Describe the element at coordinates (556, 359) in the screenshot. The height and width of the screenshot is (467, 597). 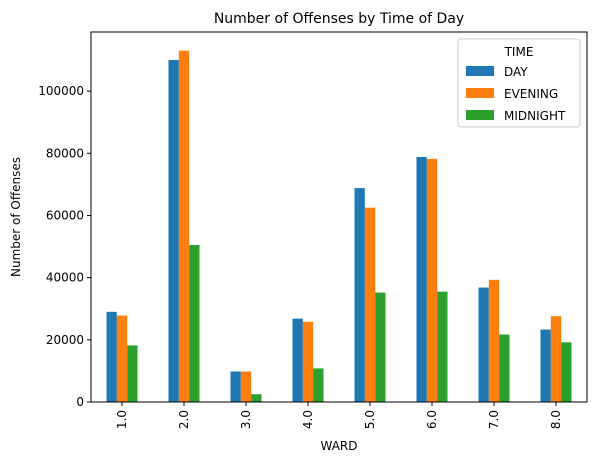
I see `bar-evening-8.0` at that location.